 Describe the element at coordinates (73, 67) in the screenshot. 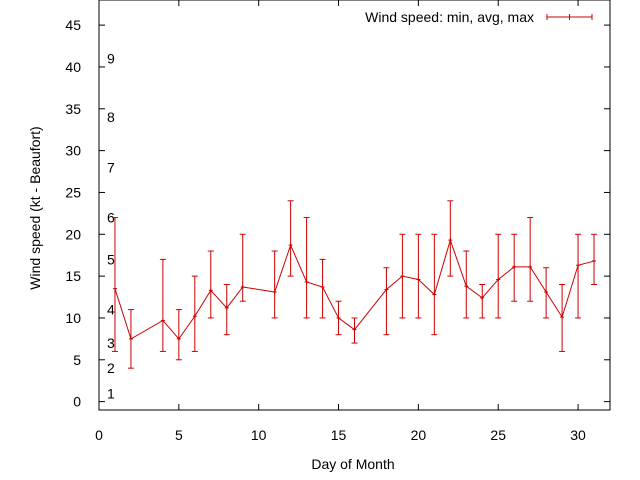

I see `y-tick-label: 40` at that location.